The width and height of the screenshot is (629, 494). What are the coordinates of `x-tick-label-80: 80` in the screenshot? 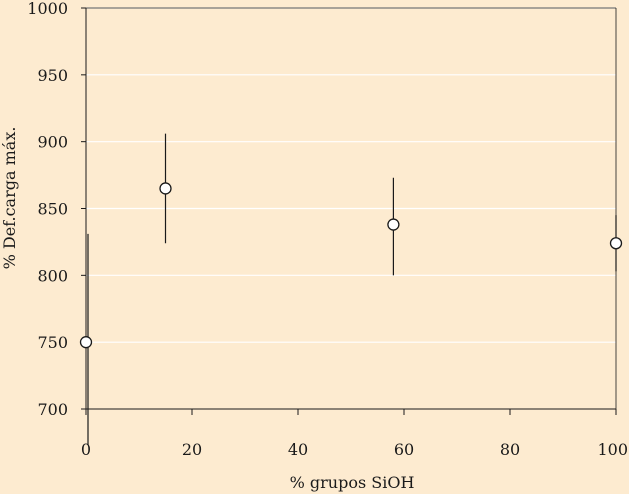 It's located at (510, 449).